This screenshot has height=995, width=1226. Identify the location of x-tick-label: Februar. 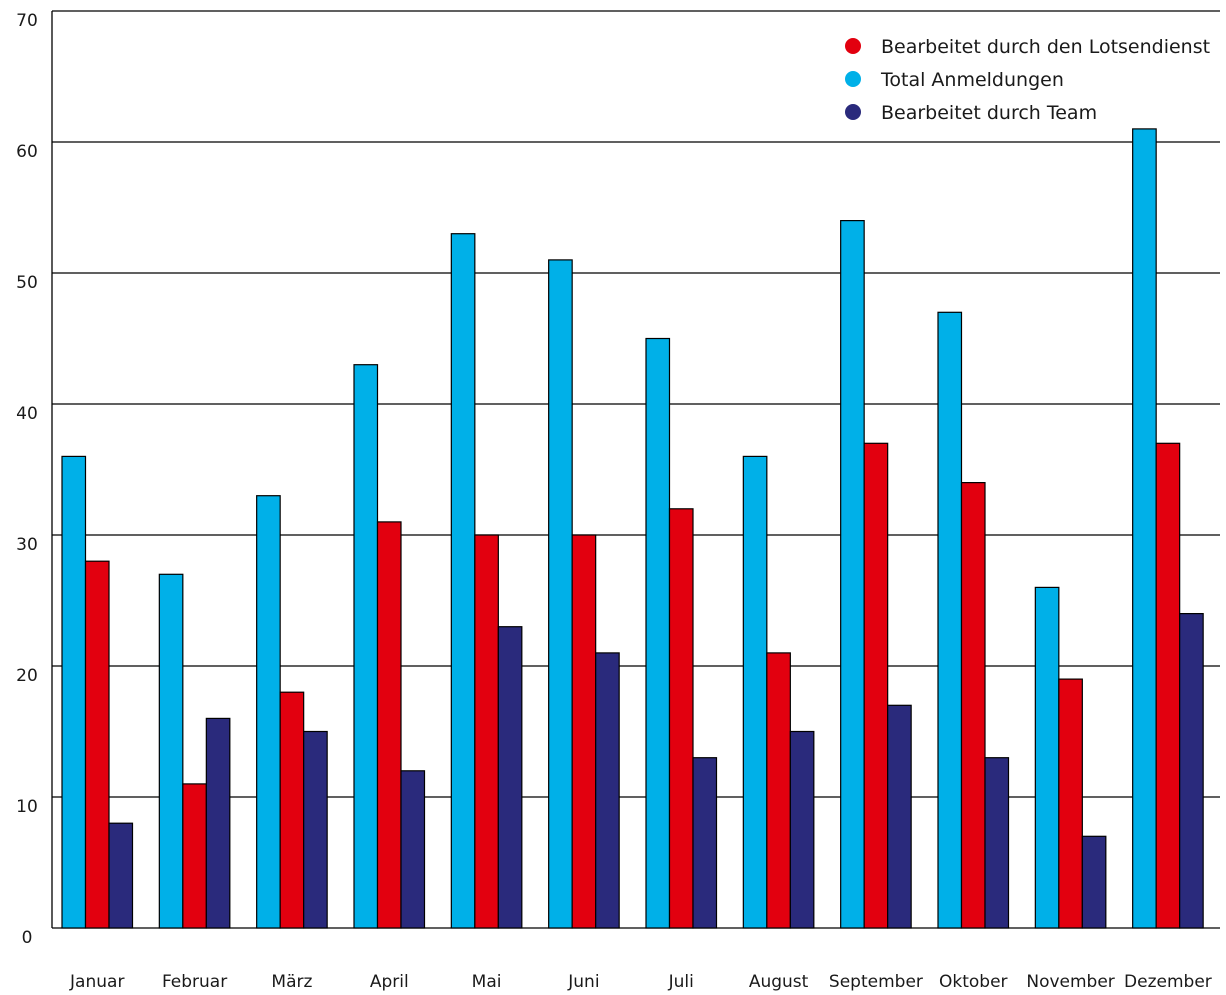
(194, 982).